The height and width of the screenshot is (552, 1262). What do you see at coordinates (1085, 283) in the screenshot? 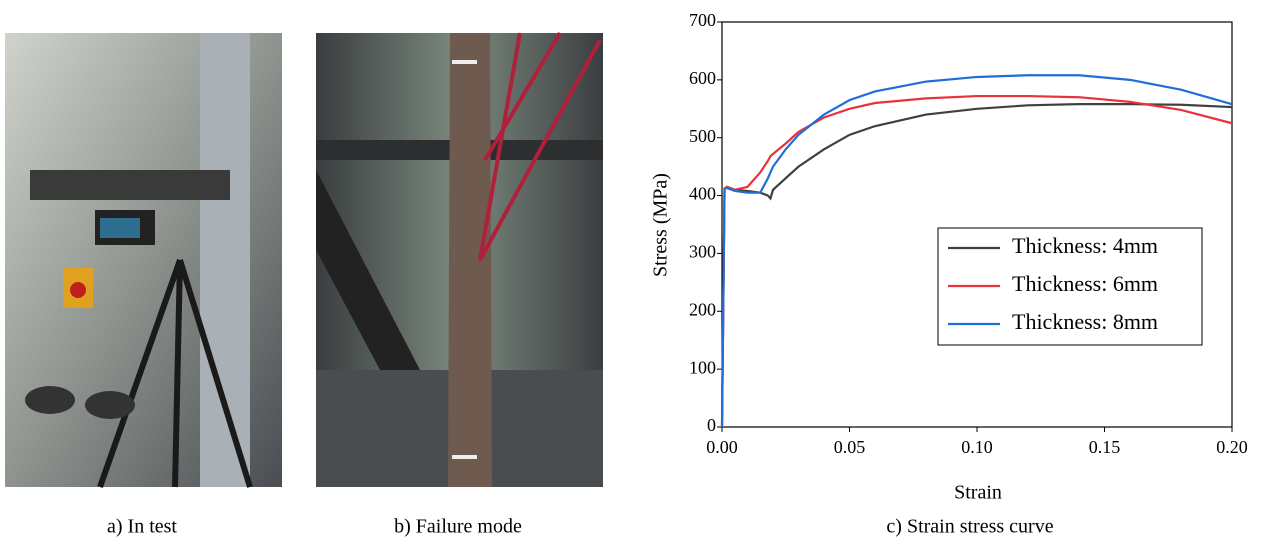
I see `legend-label: Thickness: 6mm` at bounding box center [1085, 283].